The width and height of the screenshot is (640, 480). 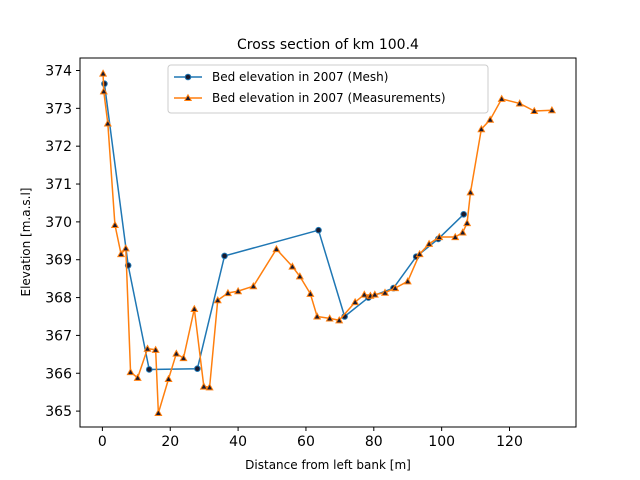 I want to click on y-tick-label: 372, so click(x=58, y=147).